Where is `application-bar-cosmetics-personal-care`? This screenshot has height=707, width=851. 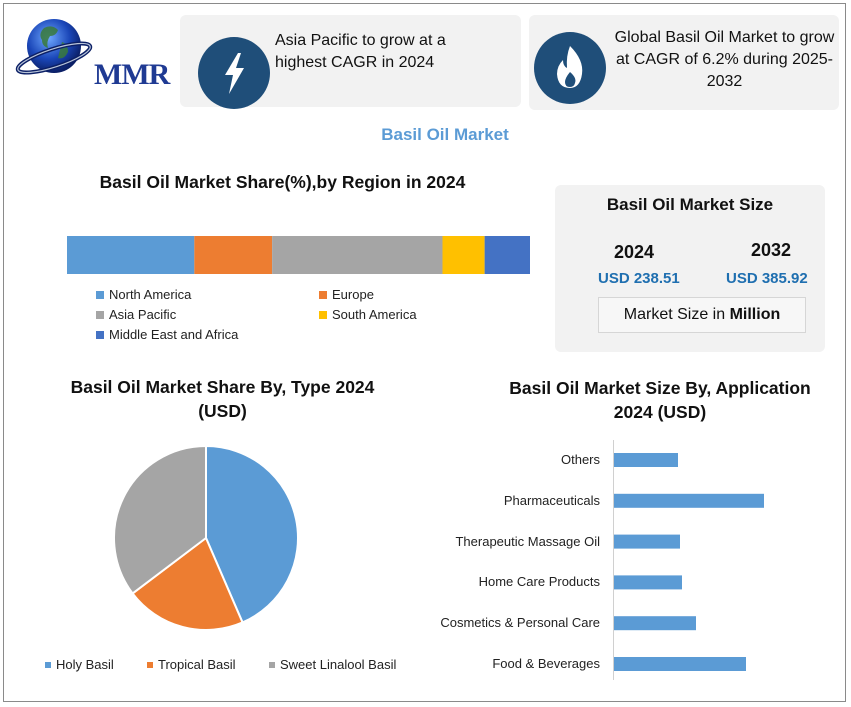
application-bar-cosmetics-personal-care is located at coordinates (655, 623).